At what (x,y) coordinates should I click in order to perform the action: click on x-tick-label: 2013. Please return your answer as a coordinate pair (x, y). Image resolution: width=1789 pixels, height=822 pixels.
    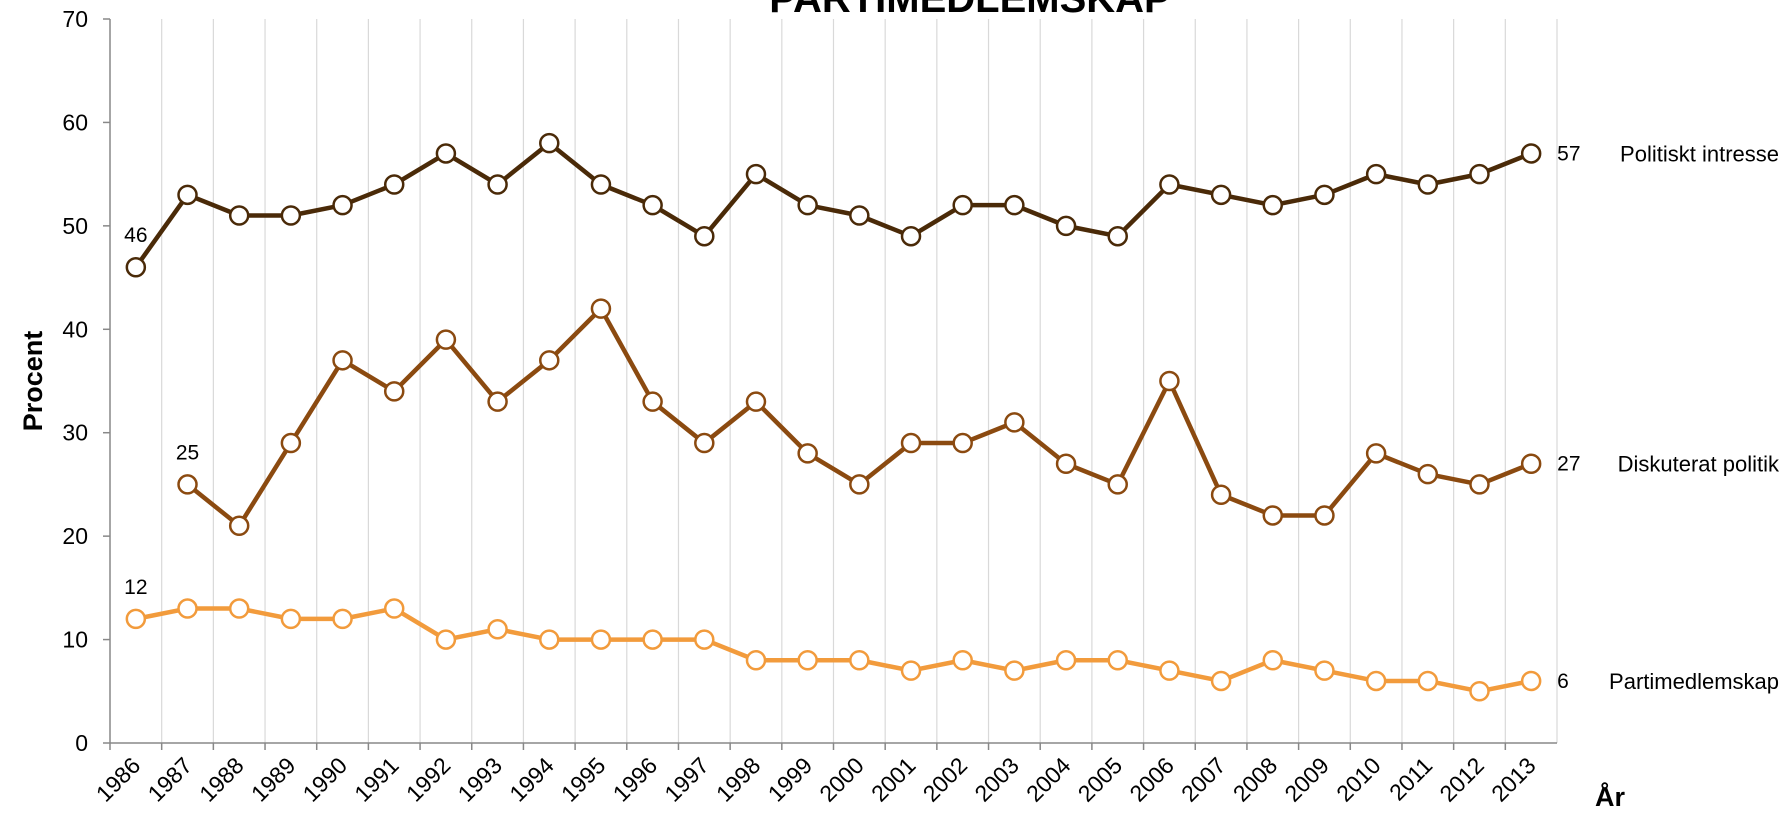
    Looking at the image, I should click on (1513, 779).